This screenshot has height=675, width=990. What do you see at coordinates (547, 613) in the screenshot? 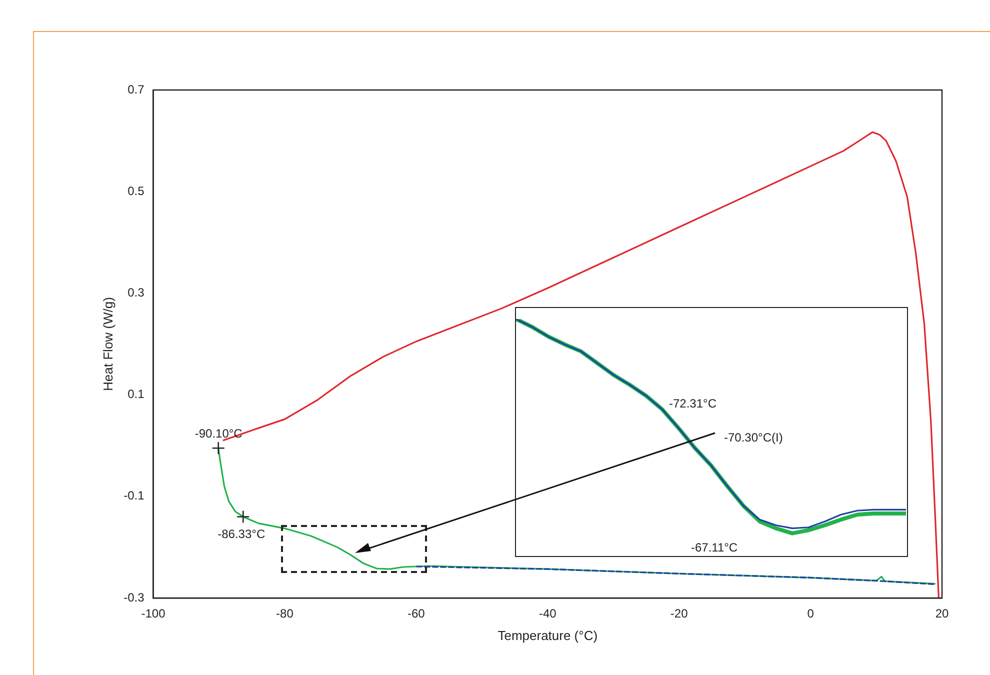
I see `x-tick-label: -40` at bounding box center [547, 613].